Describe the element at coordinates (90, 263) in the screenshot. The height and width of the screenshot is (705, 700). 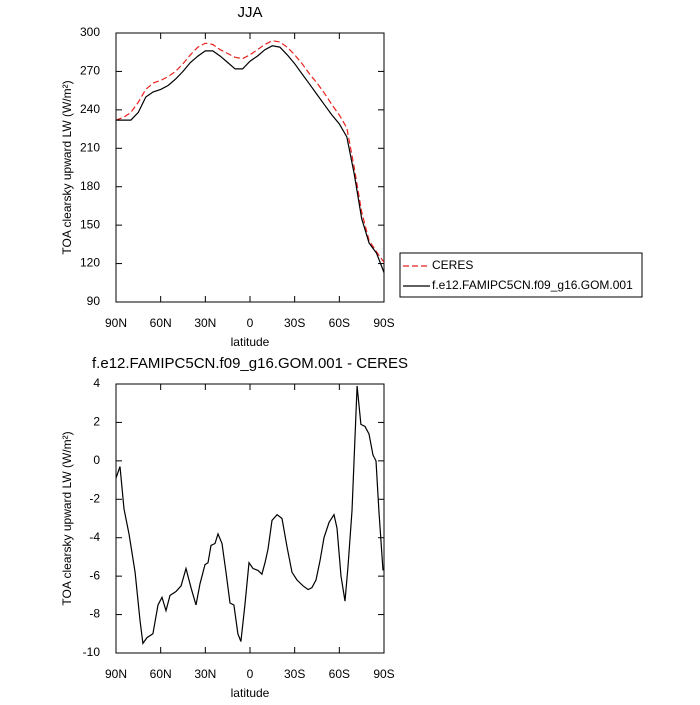
I see `y-tick-label: 120` at that location.